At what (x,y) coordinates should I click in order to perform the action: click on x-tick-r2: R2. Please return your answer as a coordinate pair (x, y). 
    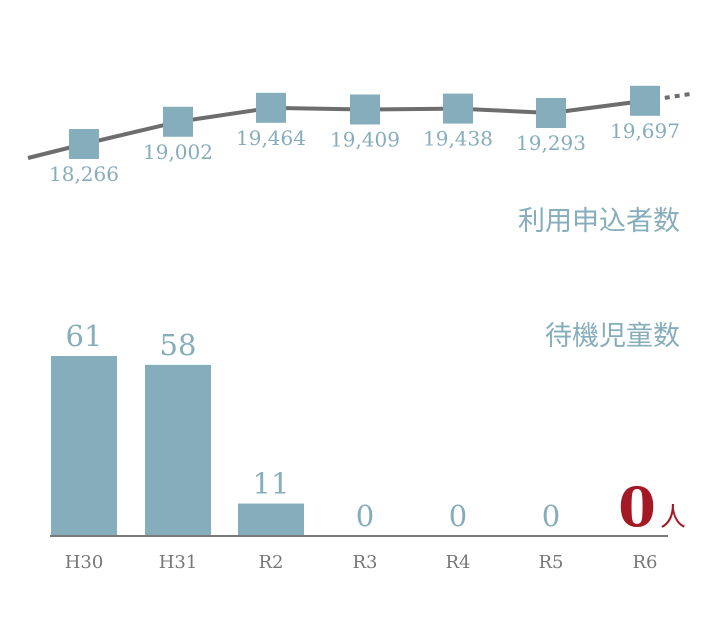
    Looking at the image, I should click on (270, 562).